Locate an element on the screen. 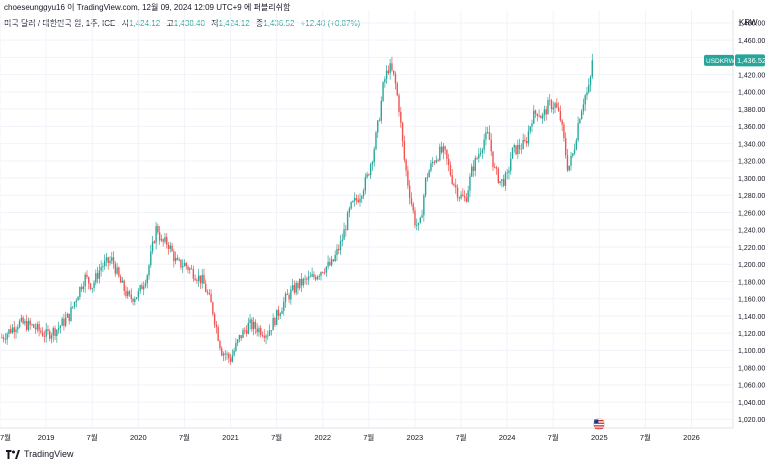  y-tick-label: 1,260.00 is located at coordinates (751, 213).